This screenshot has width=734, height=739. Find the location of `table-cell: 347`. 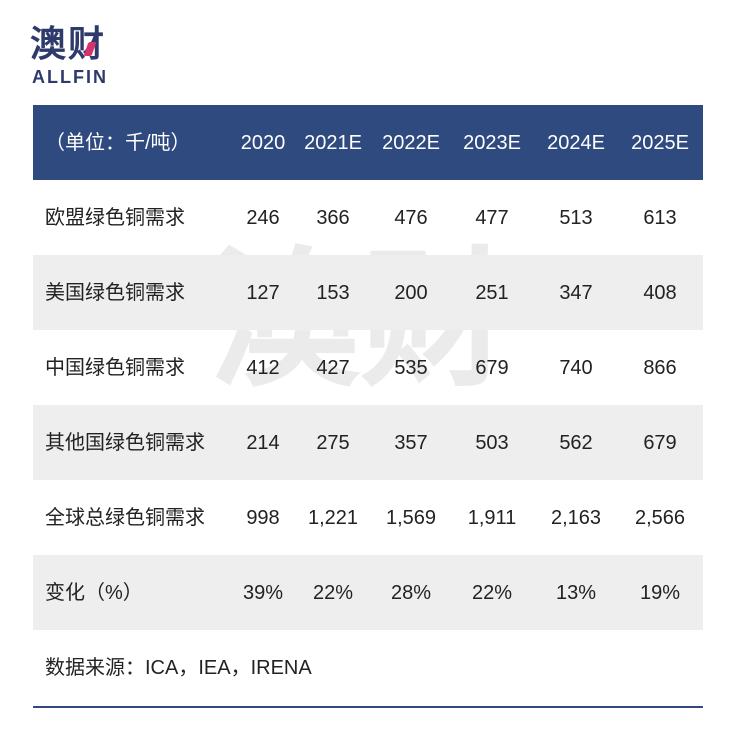

table-cell: 347 is located at coordinates (576, 292).